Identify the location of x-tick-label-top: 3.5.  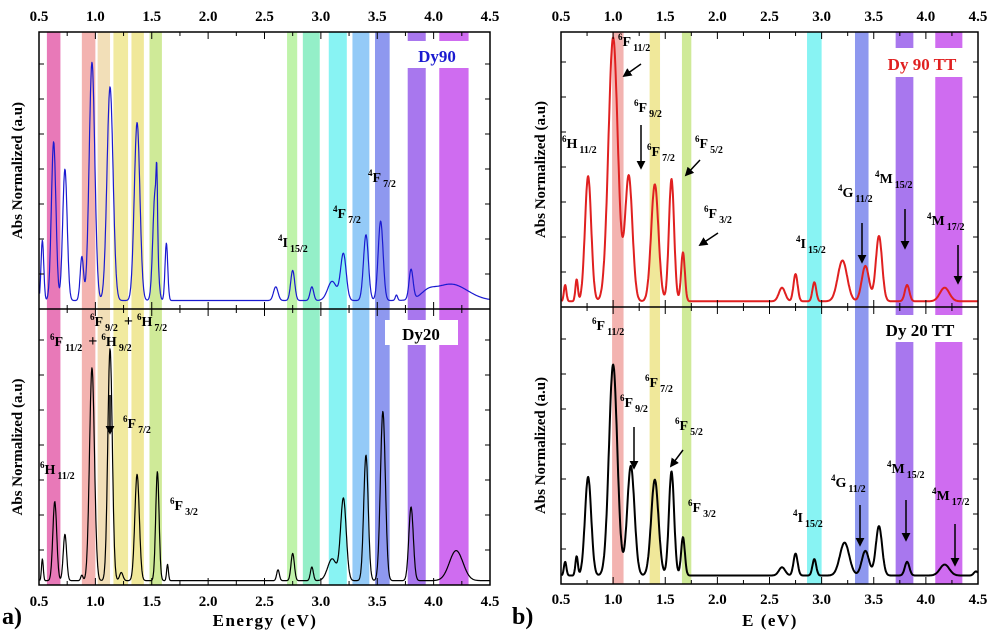
(377, 17).